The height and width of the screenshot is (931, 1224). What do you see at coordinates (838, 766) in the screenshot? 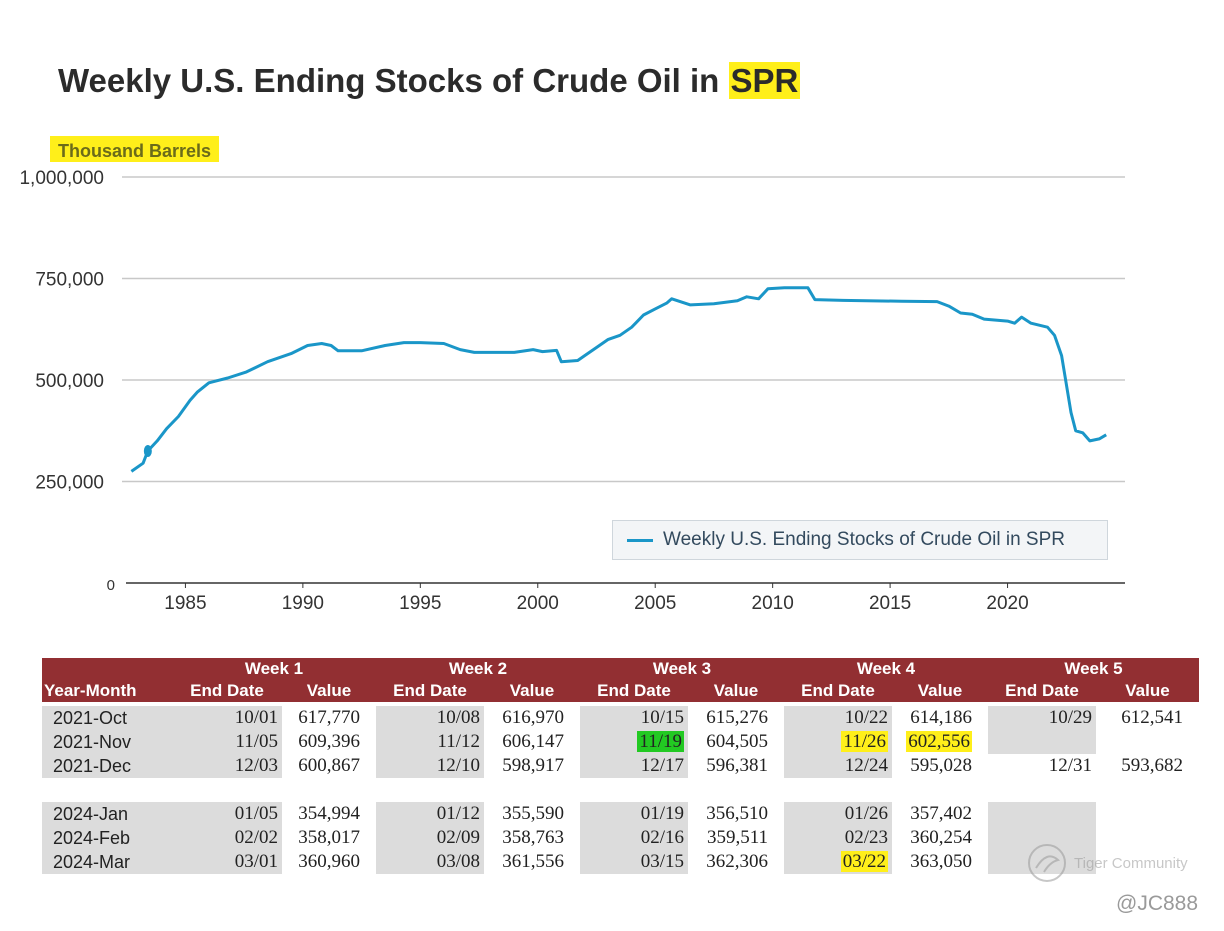
I see `end-date-cell: 12/24` at bounding box center [838, 766].